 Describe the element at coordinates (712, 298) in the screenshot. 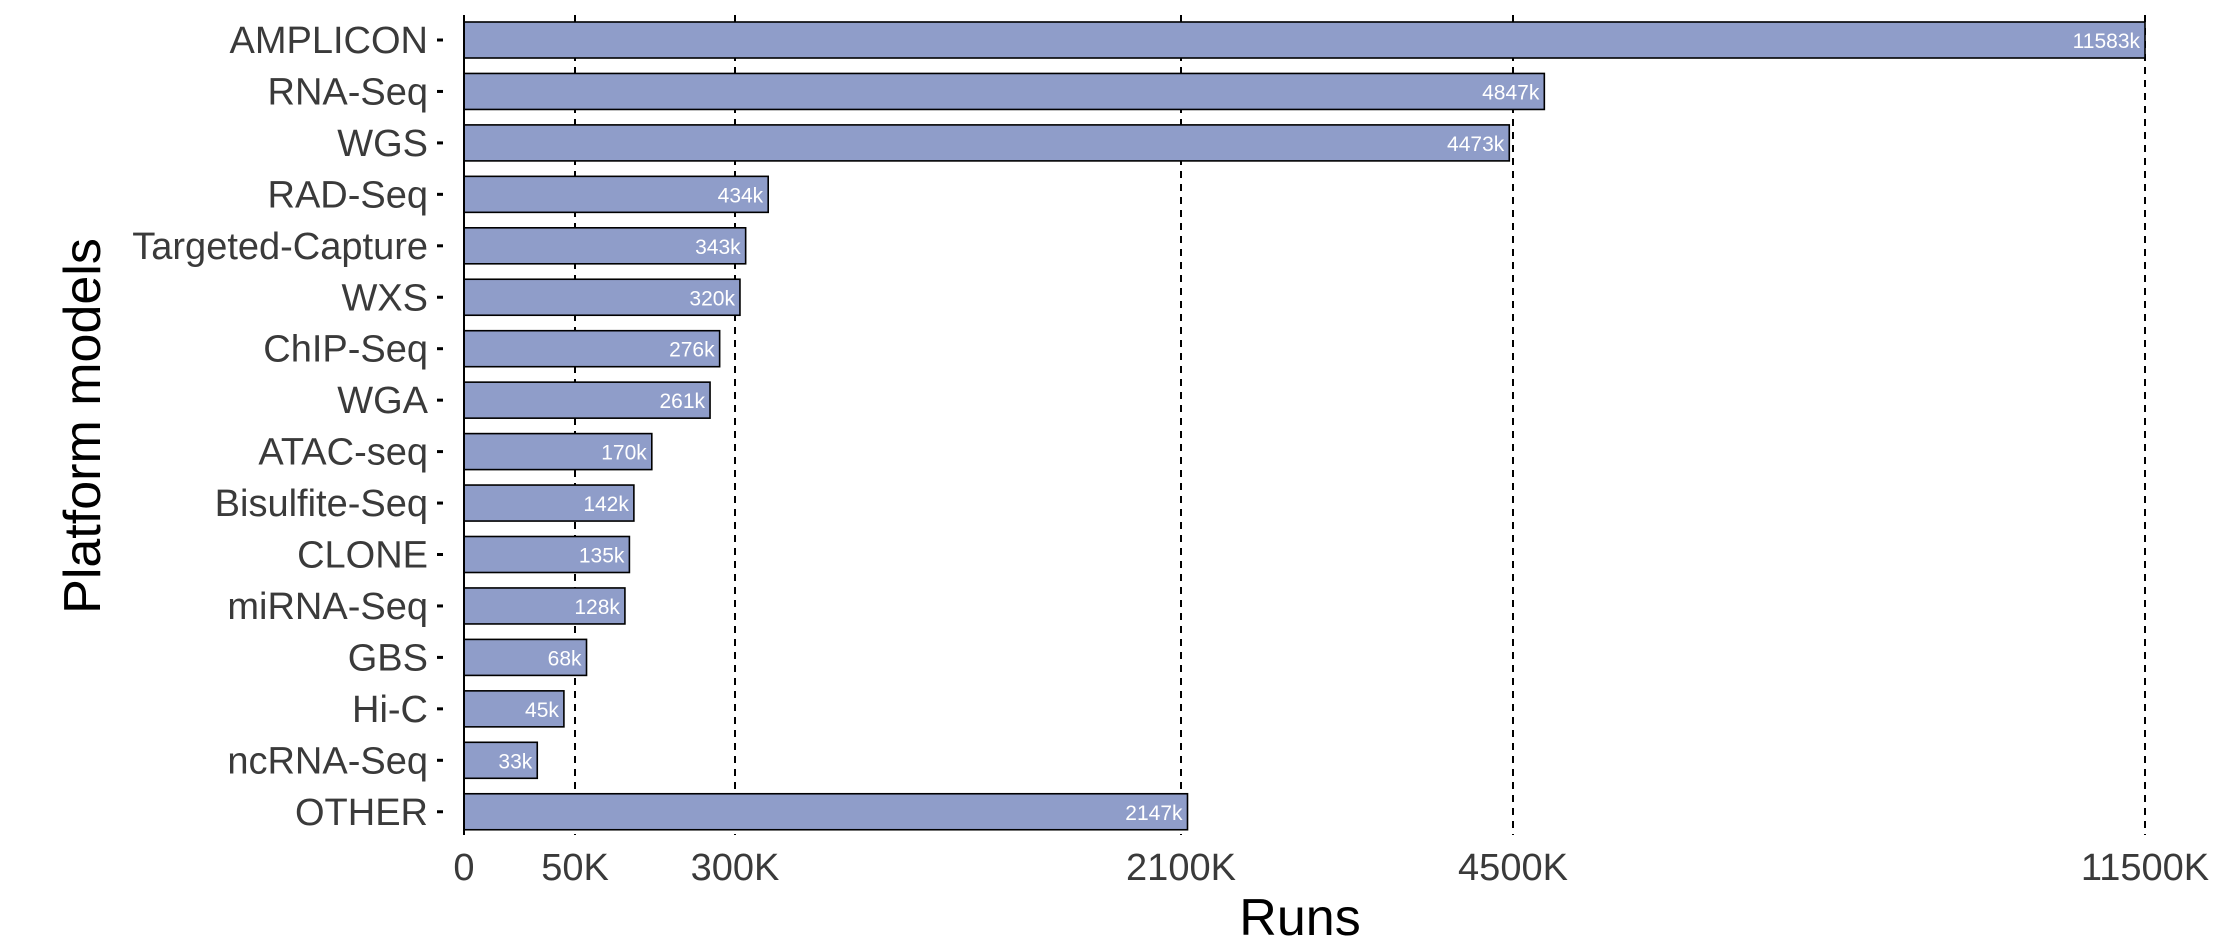

I see `bar-value-label: 320k` at that location.